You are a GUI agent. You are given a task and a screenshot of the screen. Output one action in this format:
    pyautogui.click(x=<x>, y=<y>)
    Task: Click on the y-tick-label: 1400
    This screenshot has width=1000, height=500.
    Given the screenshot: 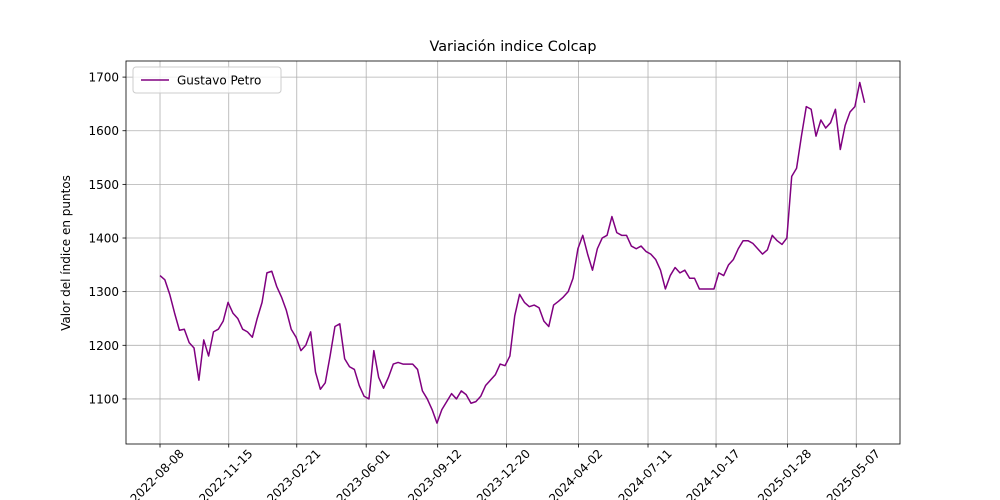 What is the action you would take?
    pyautogui.click(x=103, y=239)
    